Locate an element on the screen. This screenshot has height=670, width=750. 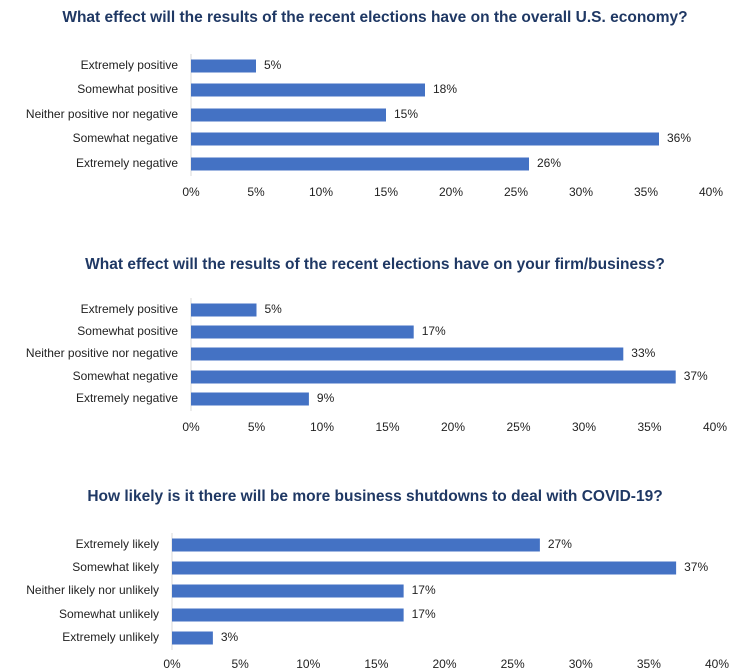
category-label: Neither likely nor unlikely is located at coordinates (92, 590).